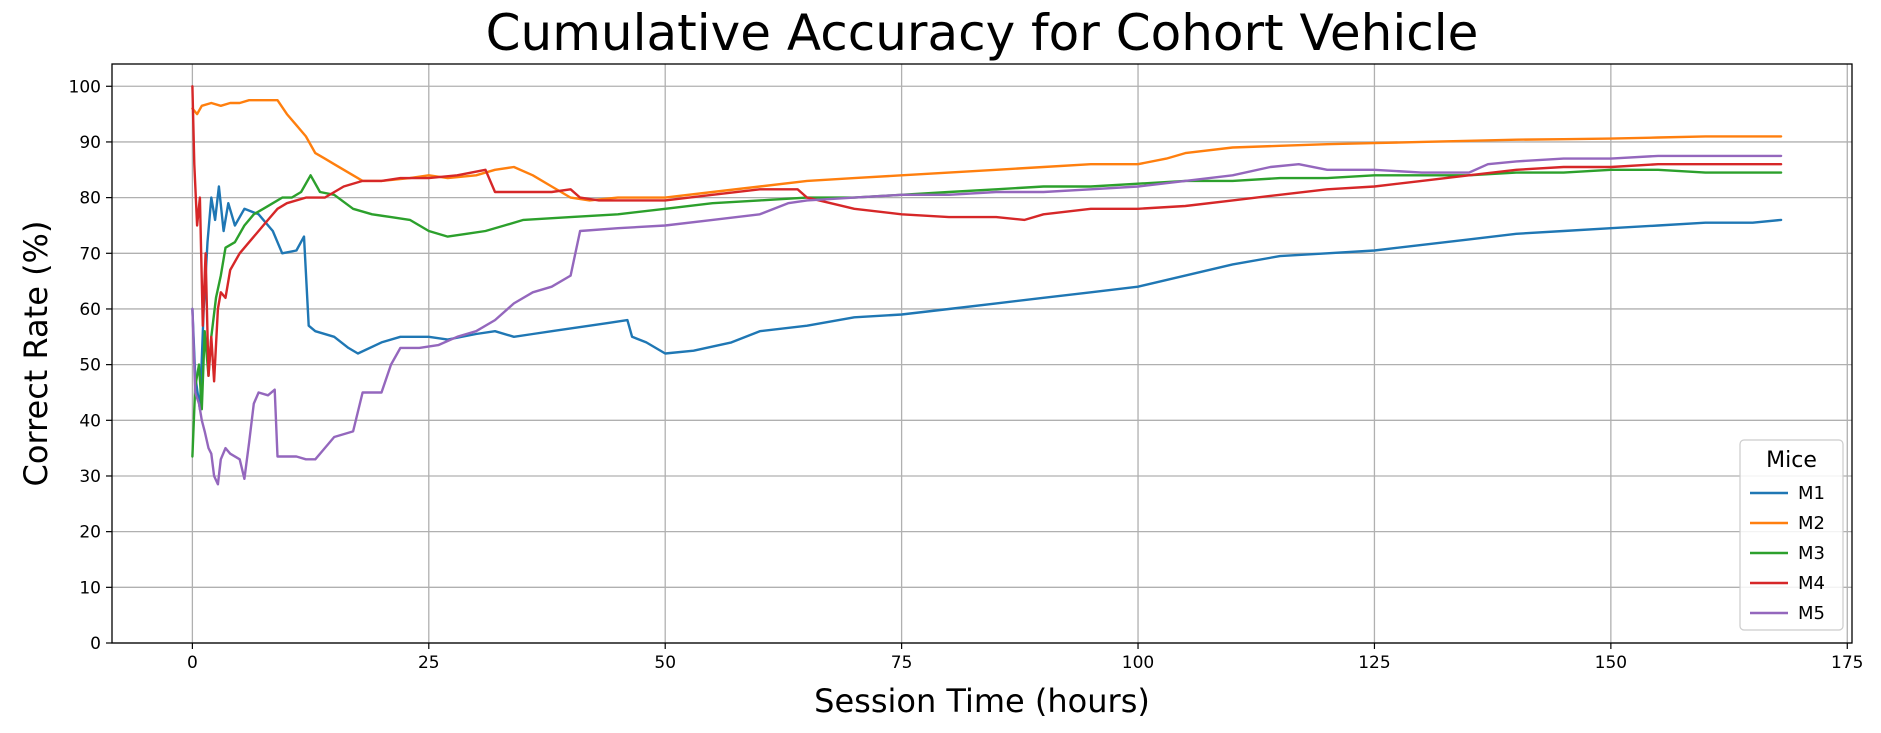  What do you see at coordinates (902, 663) in the screenshot?
I see `x-tick-label: 75` at bounding box center [902, 663].